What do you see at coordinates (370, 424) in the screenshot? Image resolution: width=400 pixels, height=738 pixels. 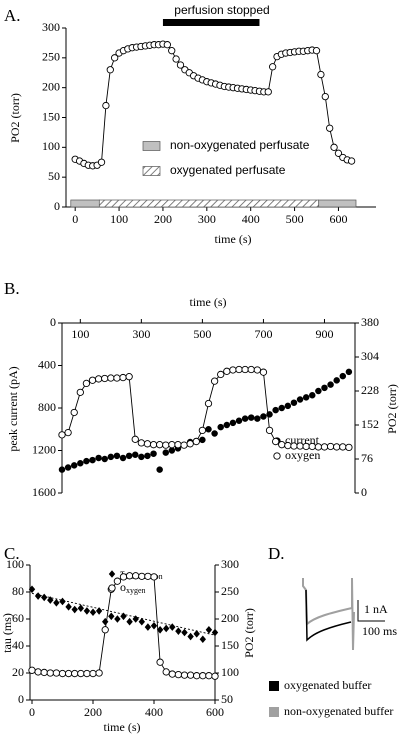 I see `y2-tick-label: 152` at bounding box center [370, 424].